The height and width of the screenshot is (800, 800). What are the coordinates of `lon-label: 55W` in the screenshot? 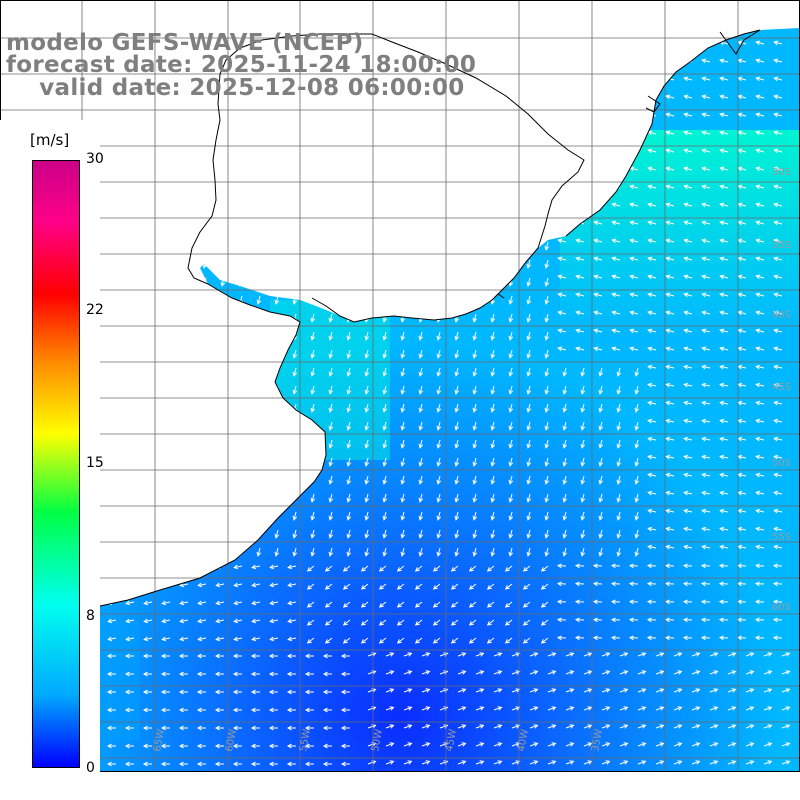 It's located at (305, 740).